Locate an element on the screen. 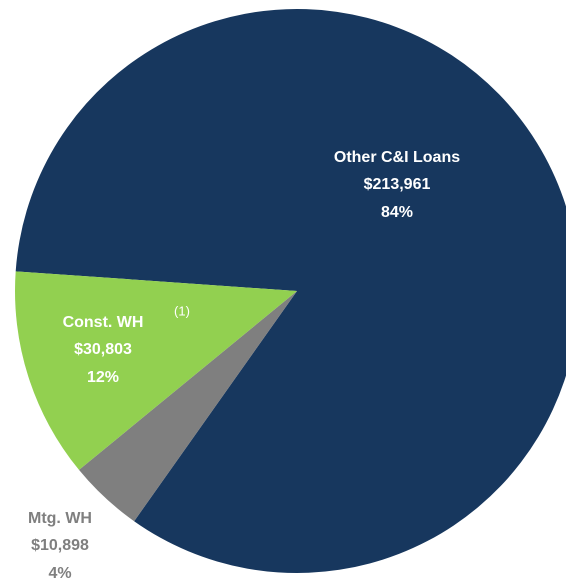  slice-label: Other C&I Loans is located at coordinates (397, 157).